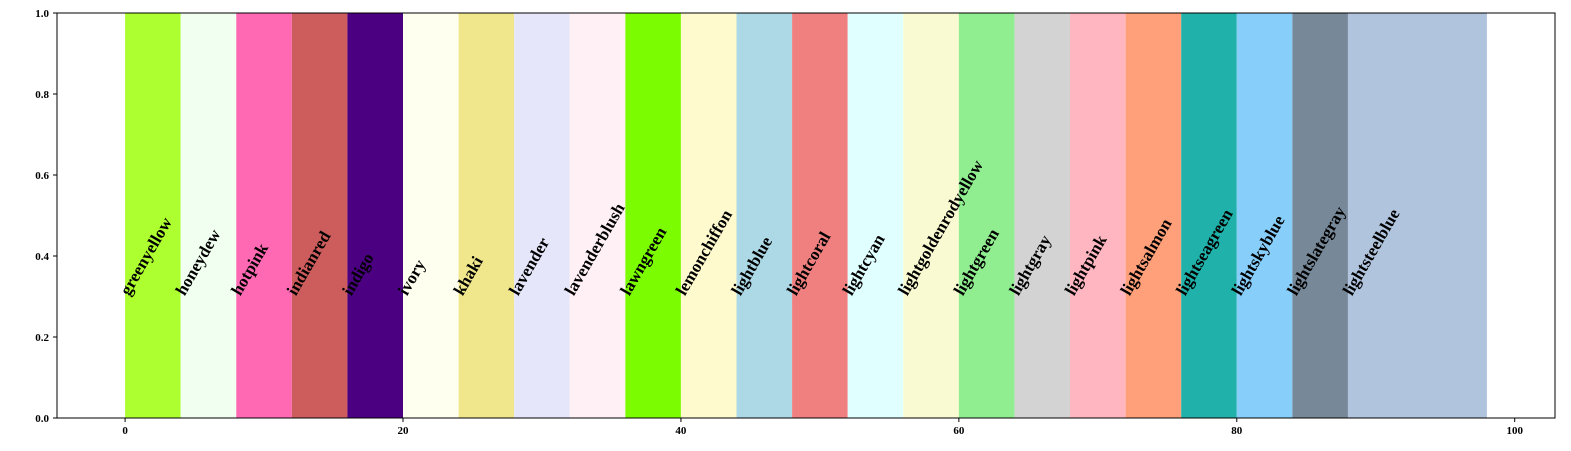 The height and width of the screenshot is (451, 1571). What do you see at coordinates (404, 431) in the screenshot?
I see `x-tick-label: 20` at bounding box center [404, 431].